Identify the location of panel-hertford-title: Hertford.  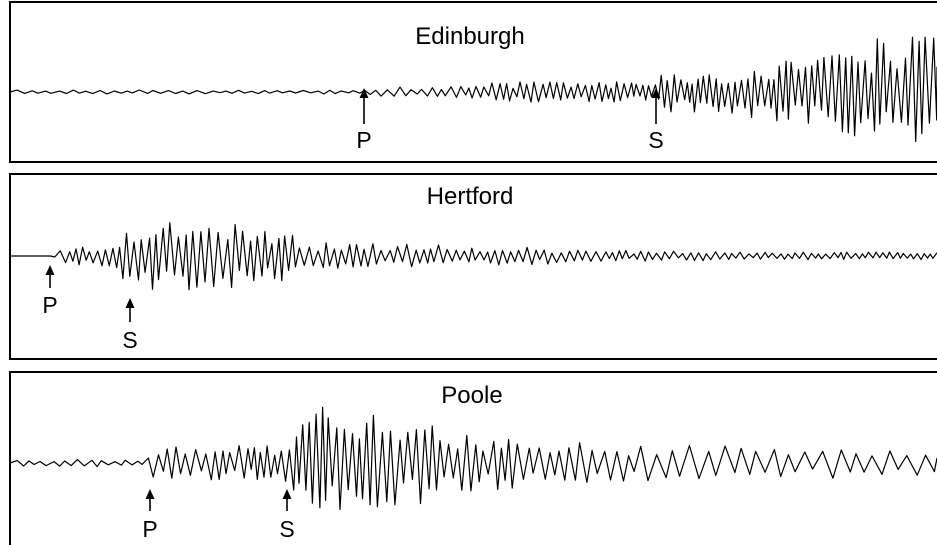
(470, 196).